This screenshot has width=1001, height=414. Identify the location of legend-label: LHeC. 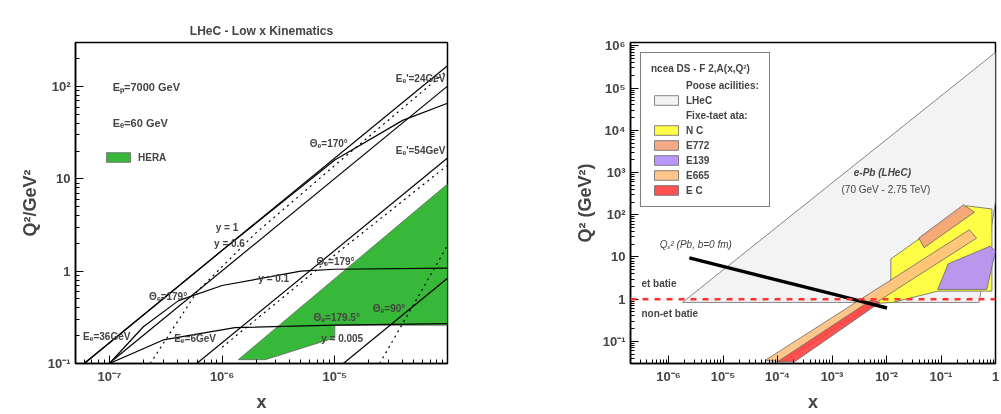
(699, 100).